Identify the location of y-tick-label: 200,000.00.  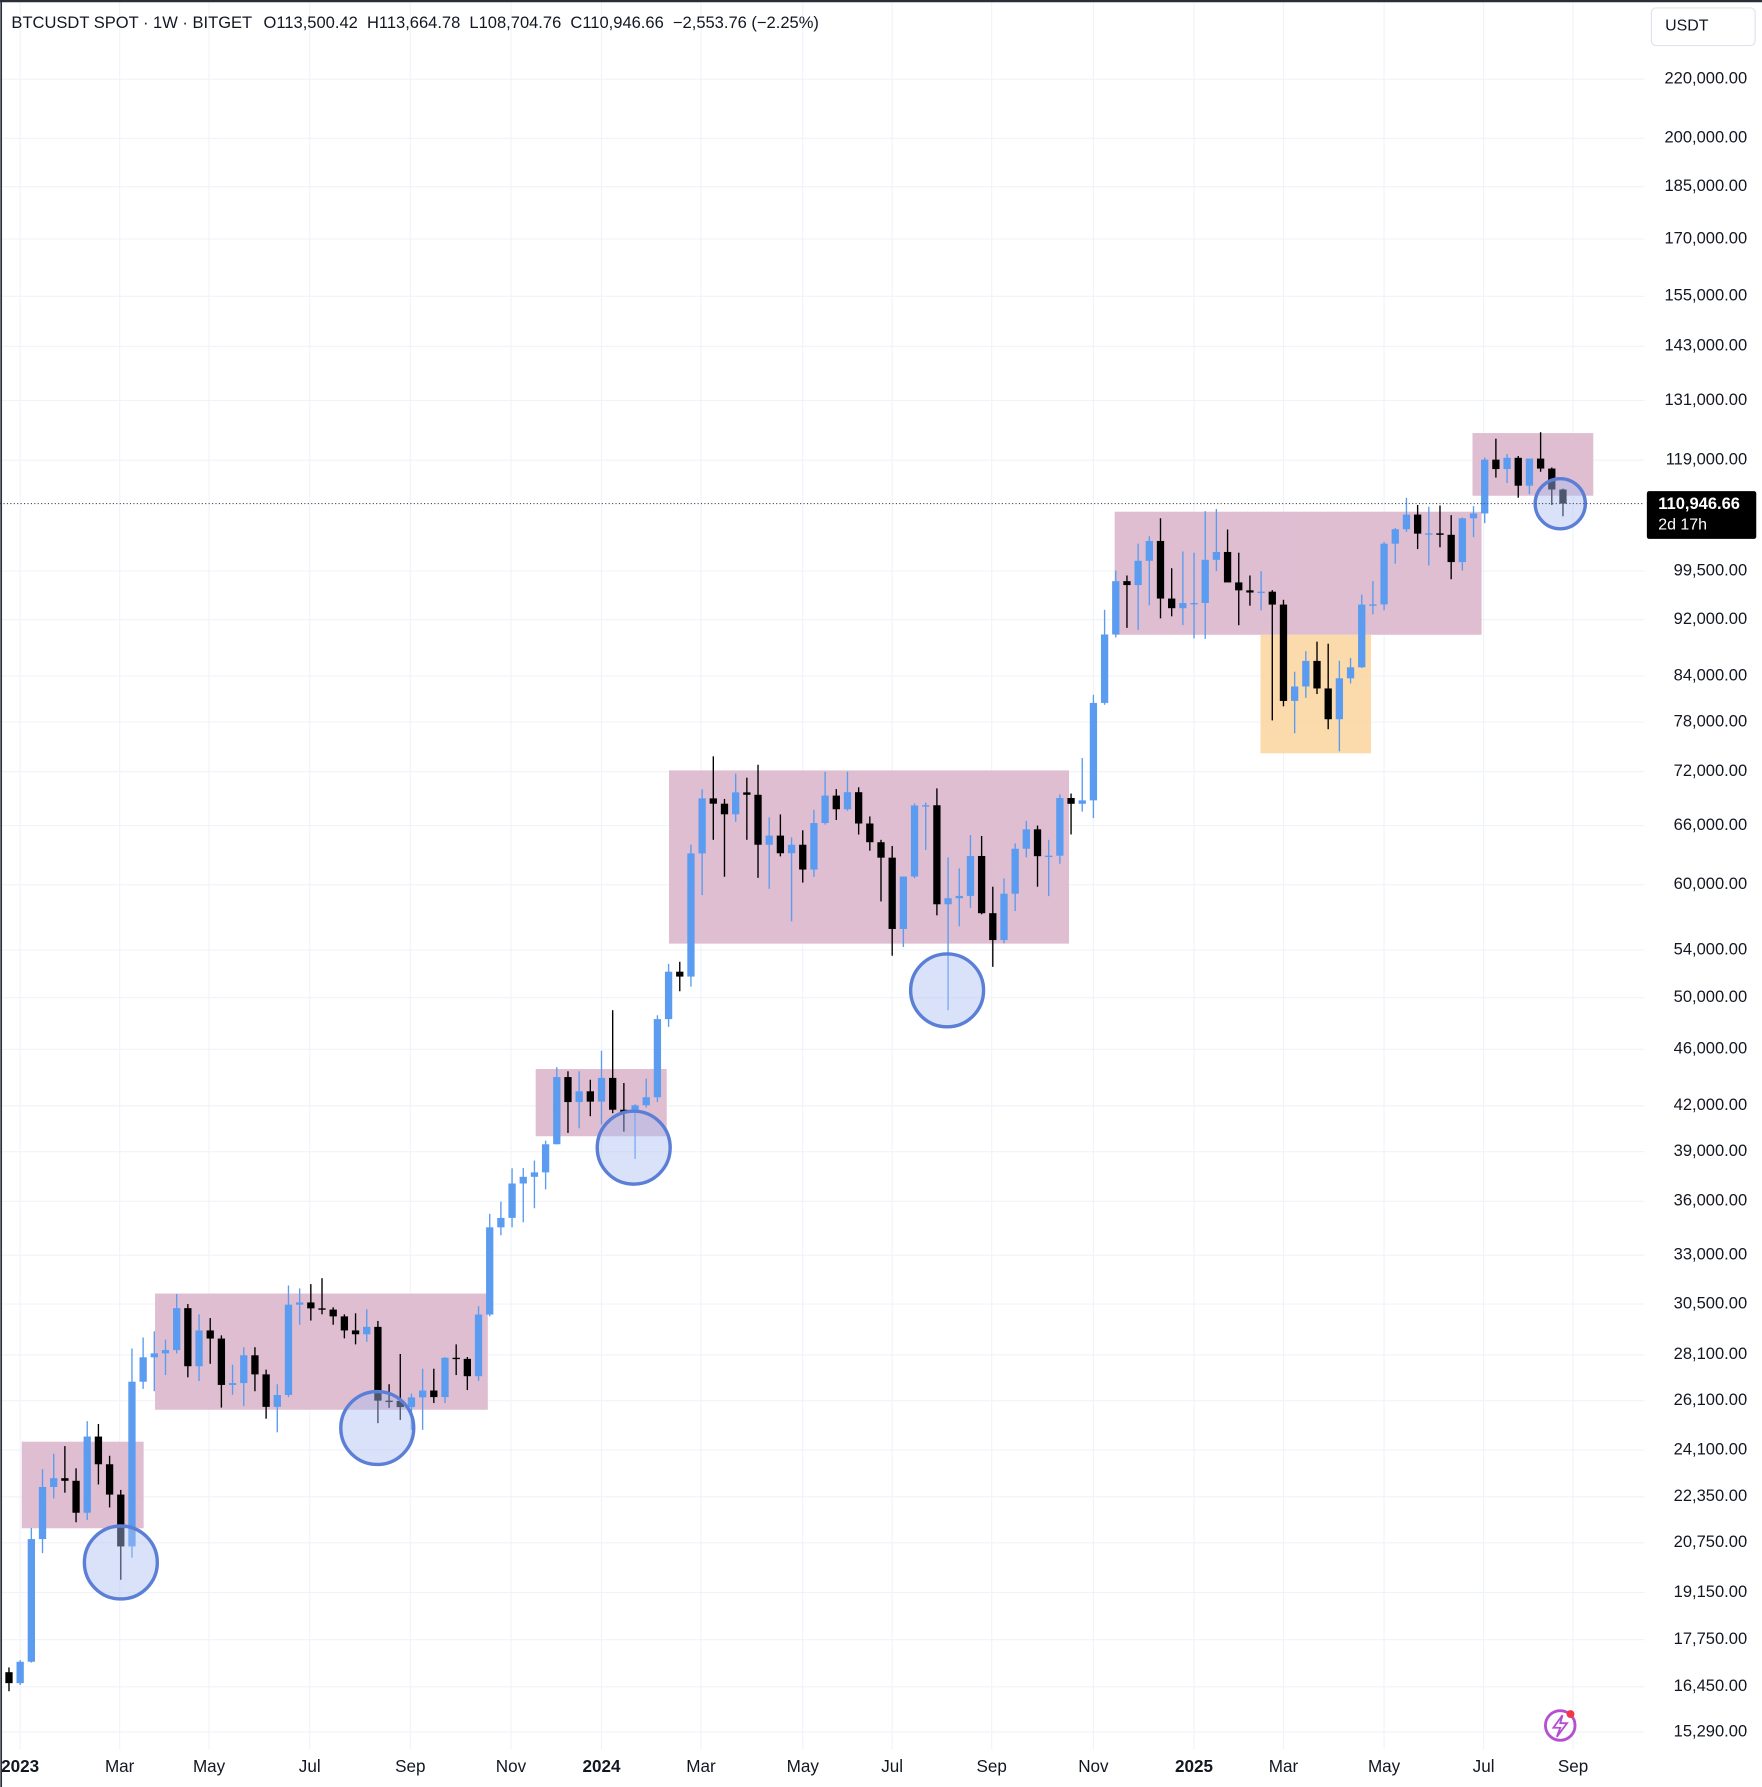
(1705, 137).